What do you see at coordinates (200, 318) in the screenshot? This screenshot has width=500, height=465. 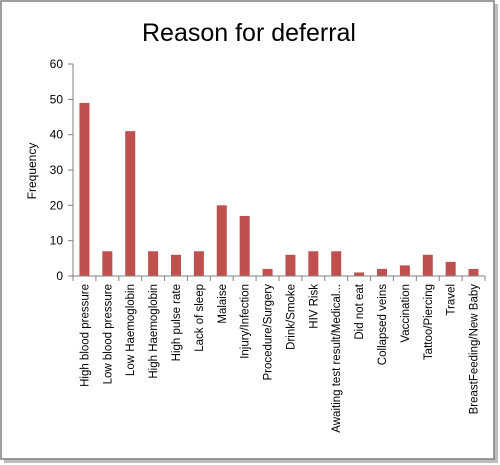 I see `category-label: Lack of sleep` at bounding box center [200, 318].